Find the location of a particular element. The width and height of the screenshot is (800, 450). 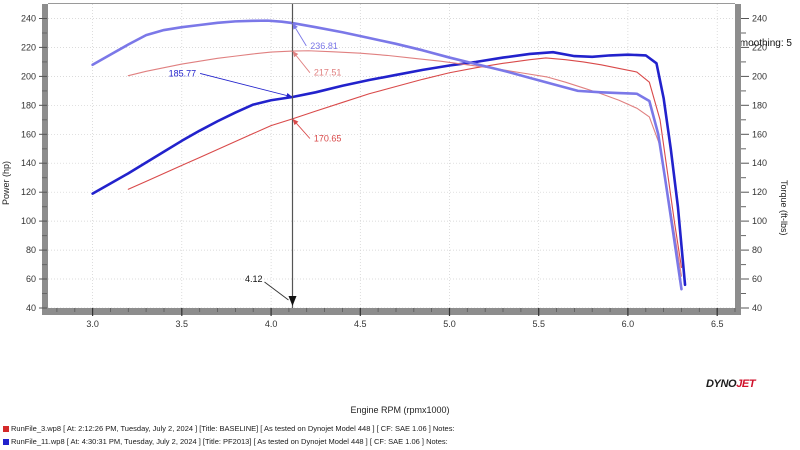

dynojet-watermark: DYNOJET is located at coordinates (731, 384).